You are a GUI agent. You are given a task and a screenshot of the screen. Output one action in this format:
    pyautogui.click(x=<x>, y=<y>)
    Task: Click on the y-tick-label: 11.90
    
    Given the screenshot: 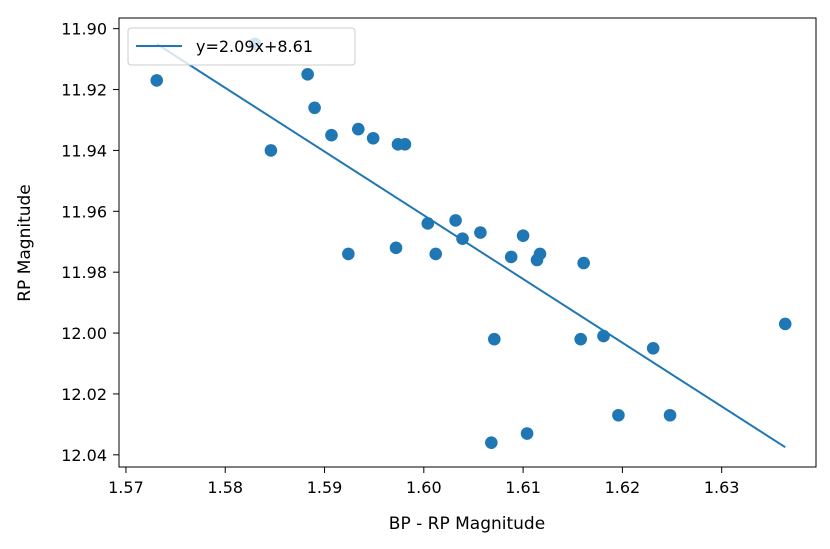 What is the action you would take?
    pyautogui.click(x=84, y=29)
    